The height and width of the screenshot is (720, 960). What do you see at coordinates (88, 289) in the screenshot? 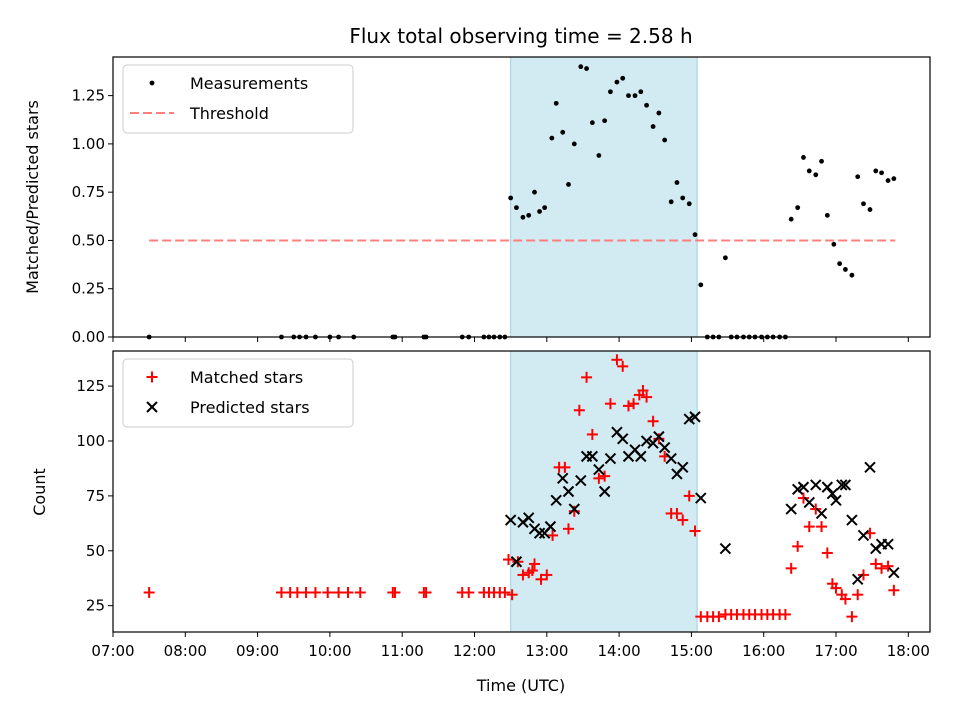
I see `top-y-tick-label: 0.25` at bounding box center [88, 289].